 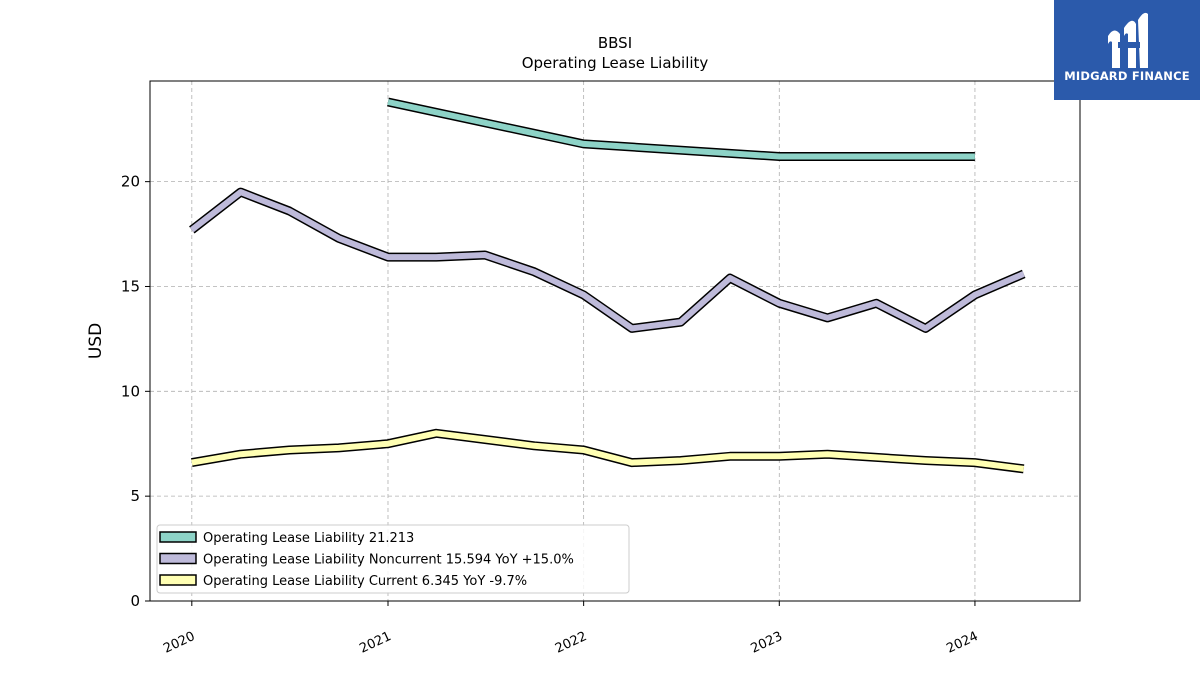 I want to click on brand-mark-icon, so click(x=1128, y=40).